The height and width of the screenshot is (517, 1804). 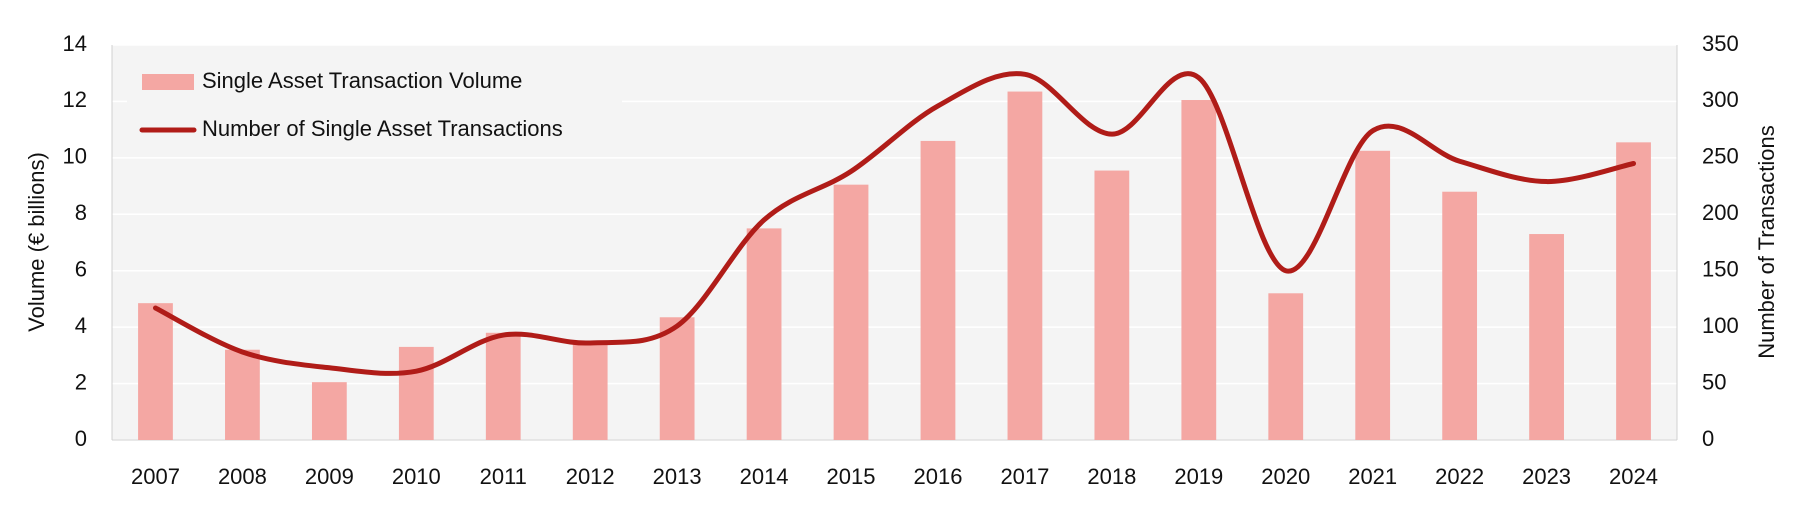 I want to click on x-tick-label: 2012, so click(x=590, y=476).